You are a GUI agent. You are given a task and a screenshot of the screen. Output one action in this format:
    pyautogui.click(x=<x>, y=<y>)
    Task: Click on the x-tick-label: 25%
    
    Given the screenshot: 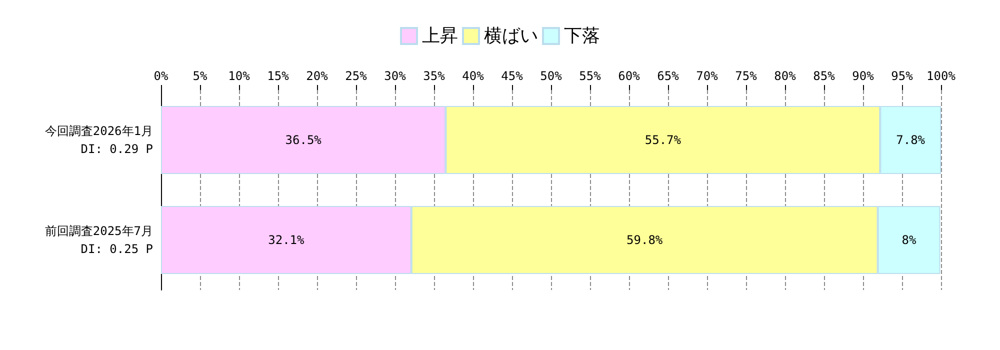 What is the action you would take?
    pyautogui.click(x=356, y=76)
    